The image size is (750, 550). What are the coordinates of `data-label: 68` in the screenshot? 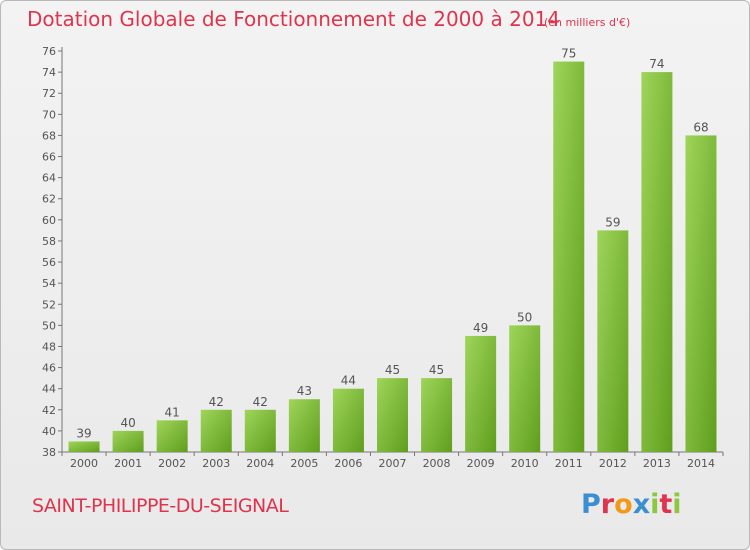 It's located at (700, 127).